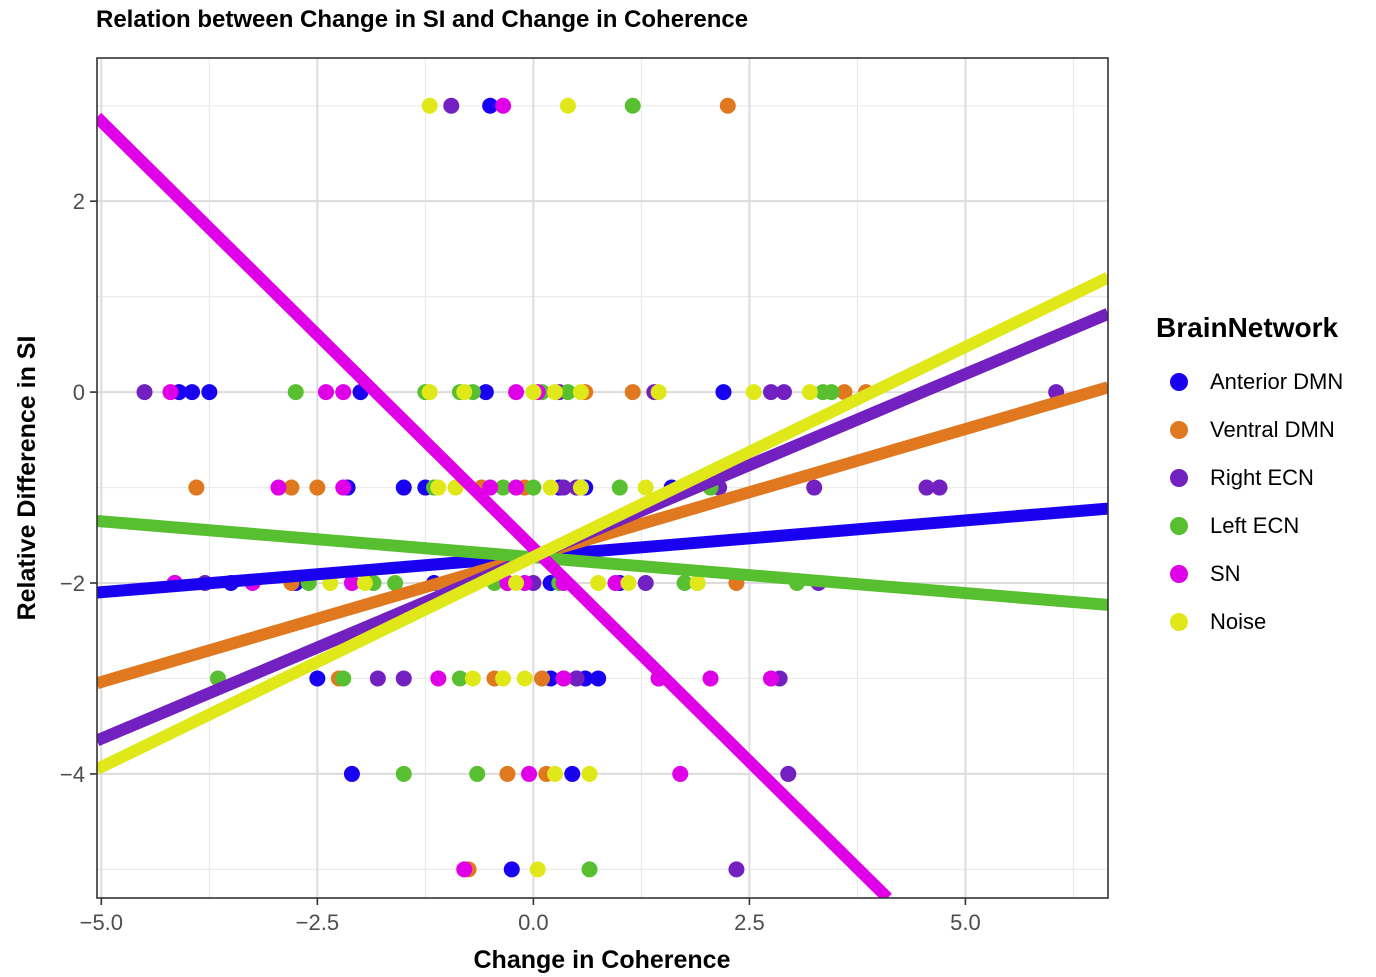 The height and width of the screenshot is (977, 1376). I want to click on legend-label: Anterior DMN, so click(1277, 381).